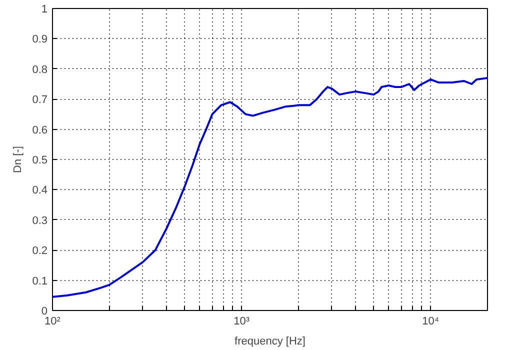  What do you see at coordinates (40, 70) in the screenshot?
I see `y-tick-label: 0.8` at bounding box center [40, 70].